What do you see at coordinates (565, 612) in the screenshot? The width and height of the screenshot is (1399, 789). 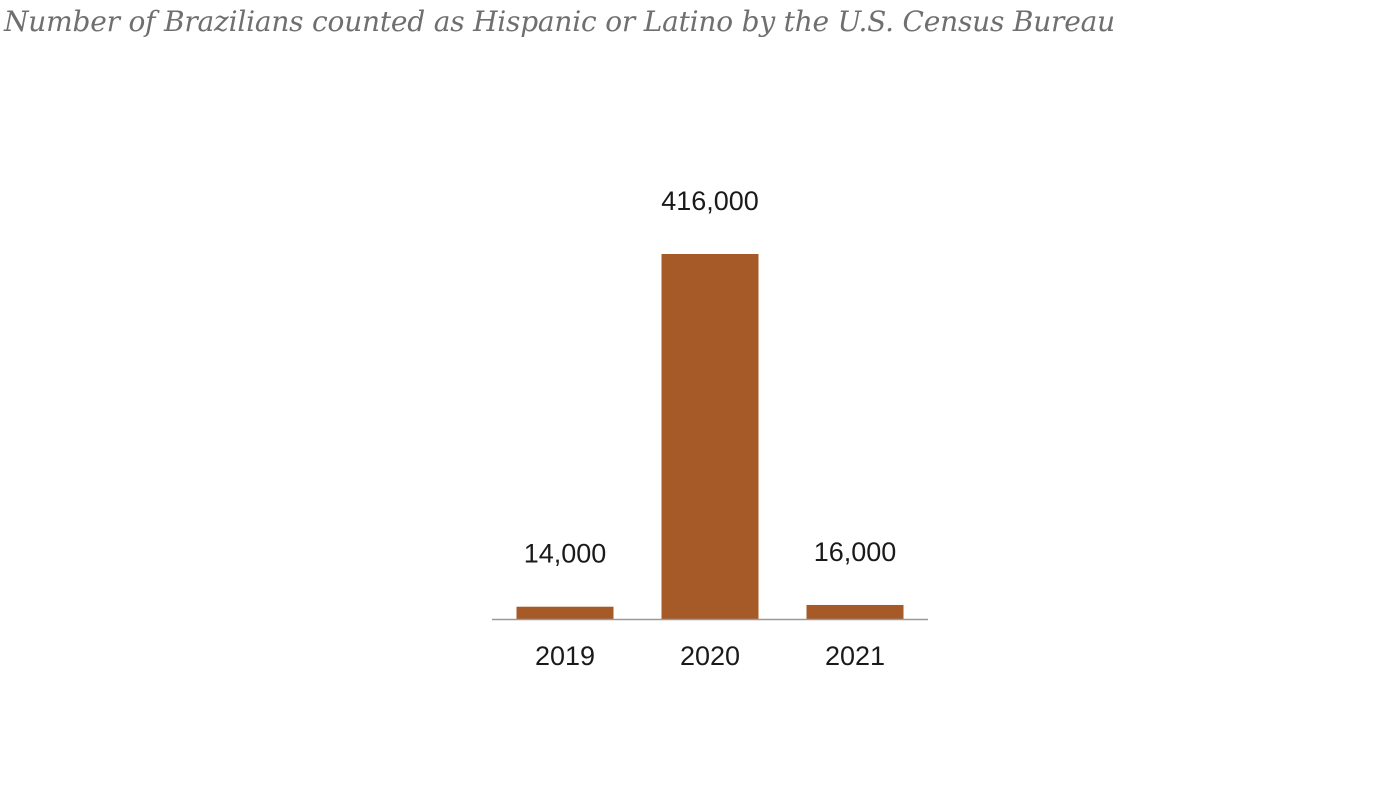 I see `bar-2019` at bounding box center [565, 612].